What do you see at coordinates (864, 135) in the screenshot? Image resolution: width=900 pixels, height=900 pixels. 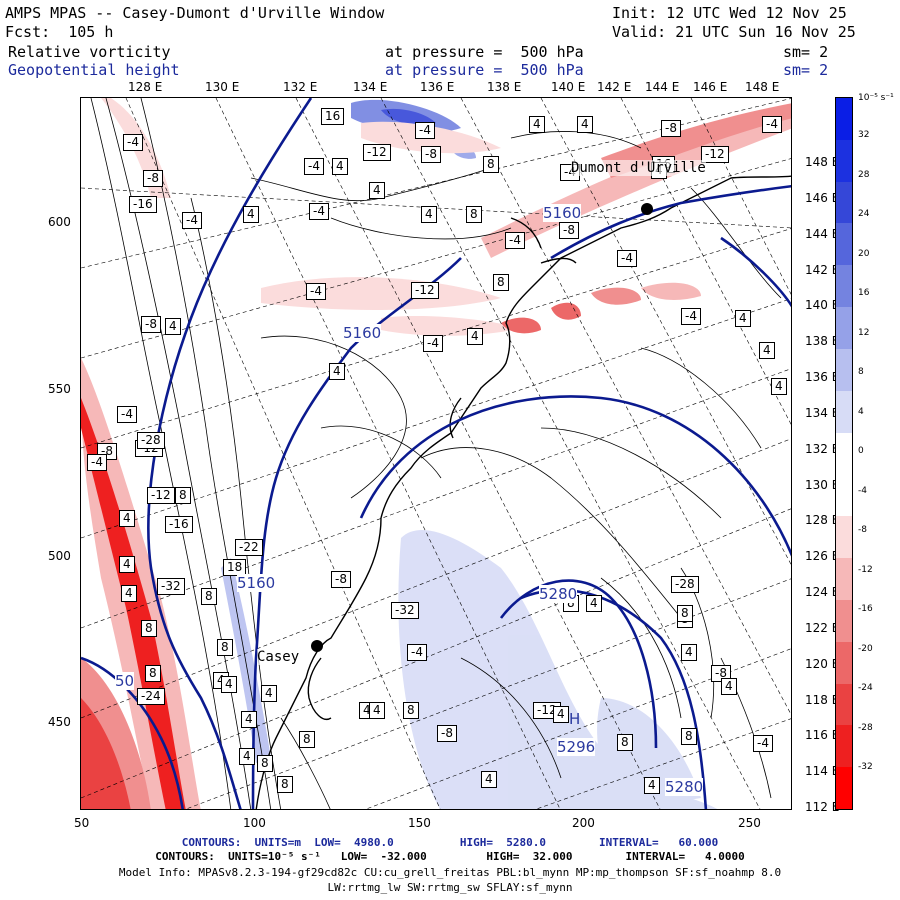 I see `colorbar-label: 32` at bounding box center [864, 135].